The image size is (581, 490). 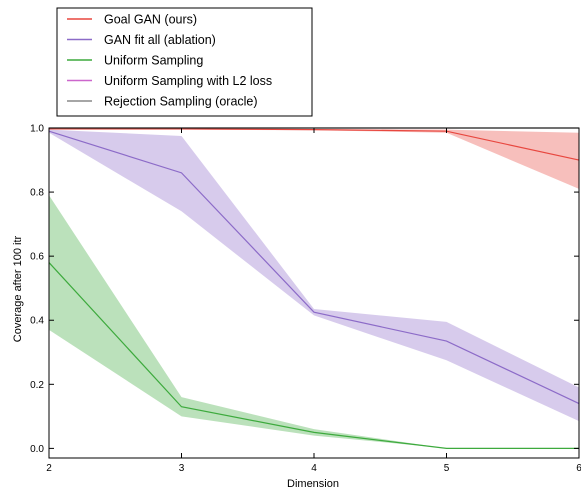 I want to click on legend-label-4: Uniform Sampling with L2 loss, so click(x=188, y=81).